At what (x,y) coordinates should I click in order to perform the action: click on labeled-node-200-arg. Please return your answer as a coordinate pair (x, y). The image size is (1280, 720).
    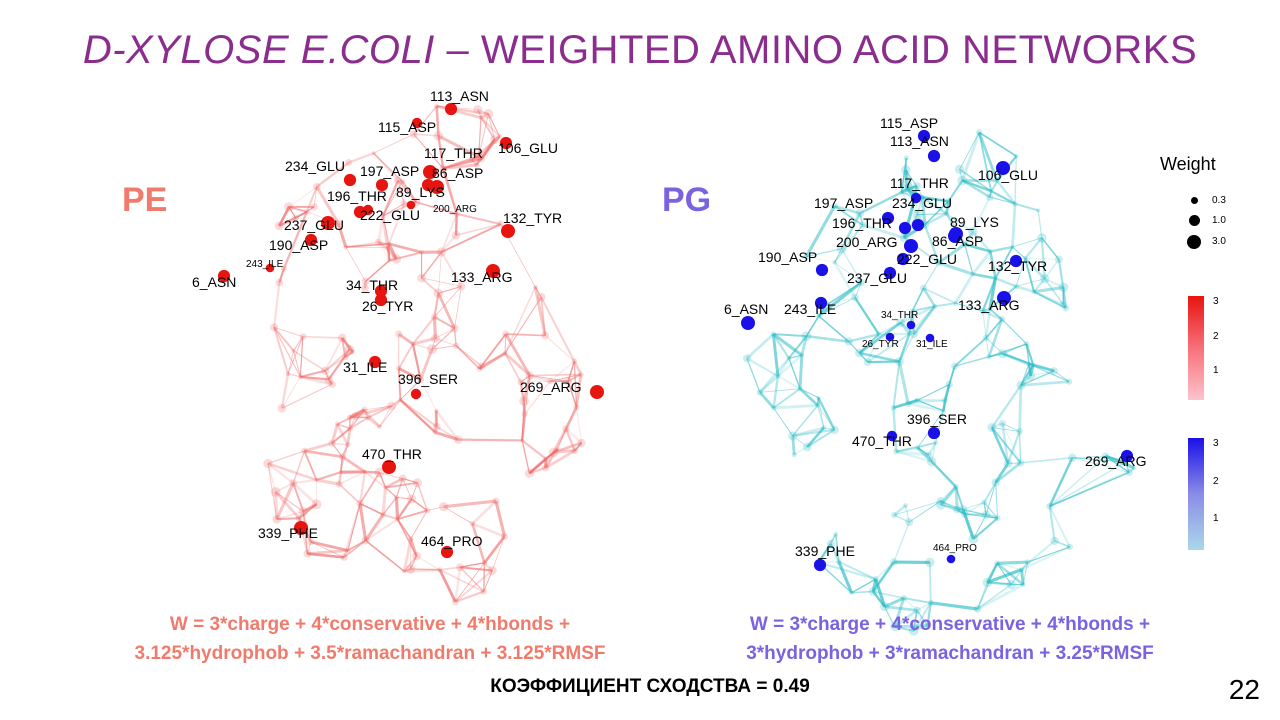
    Looking at the image, I should click on (411, 205).